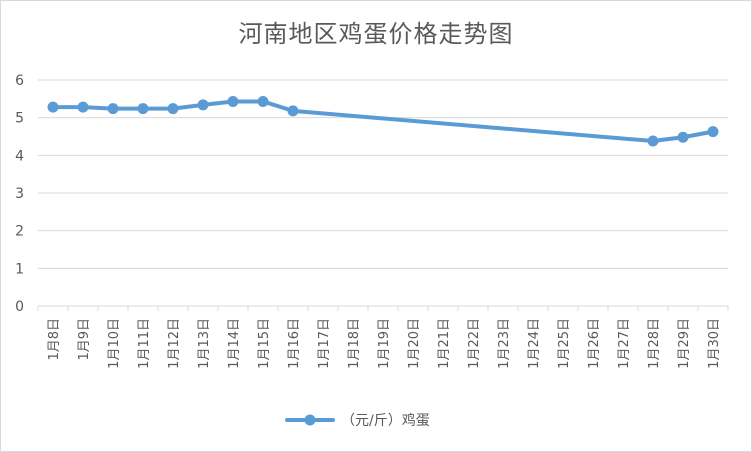 This screenshot has height=452, width=752. What do you see at coordinates (174, 343) in the screenshot?
I see `x-tick-label: 1月12日` at bounding box center [174, 343].